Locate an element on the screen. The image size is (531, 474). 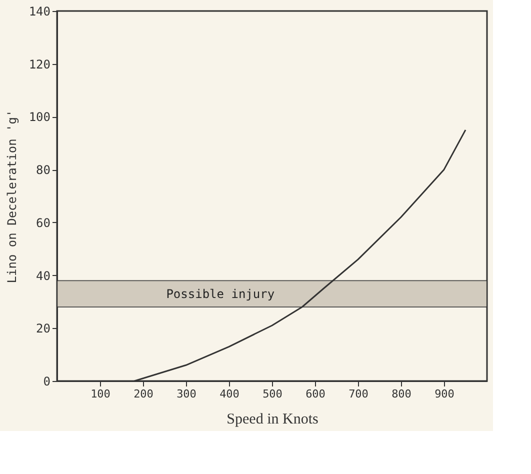
band-label: Possible injury is located at coordinates (220, 293).